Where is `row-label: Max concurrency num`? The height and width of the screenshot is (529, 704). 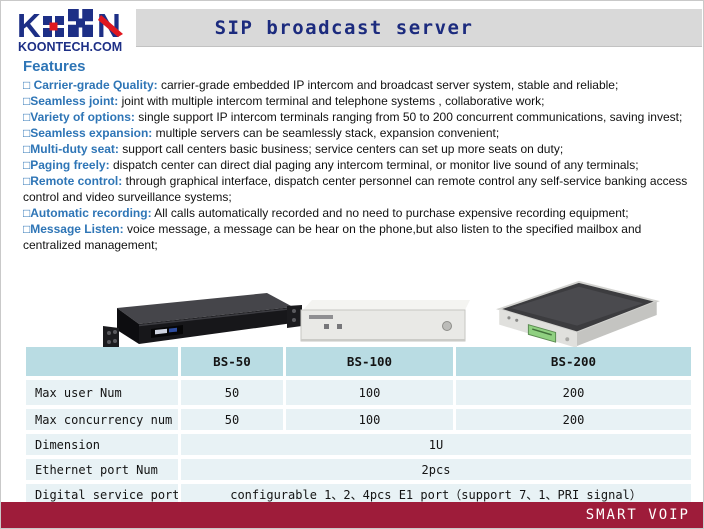 row-label: Max concurrency num is located at coordinates (103, 419).